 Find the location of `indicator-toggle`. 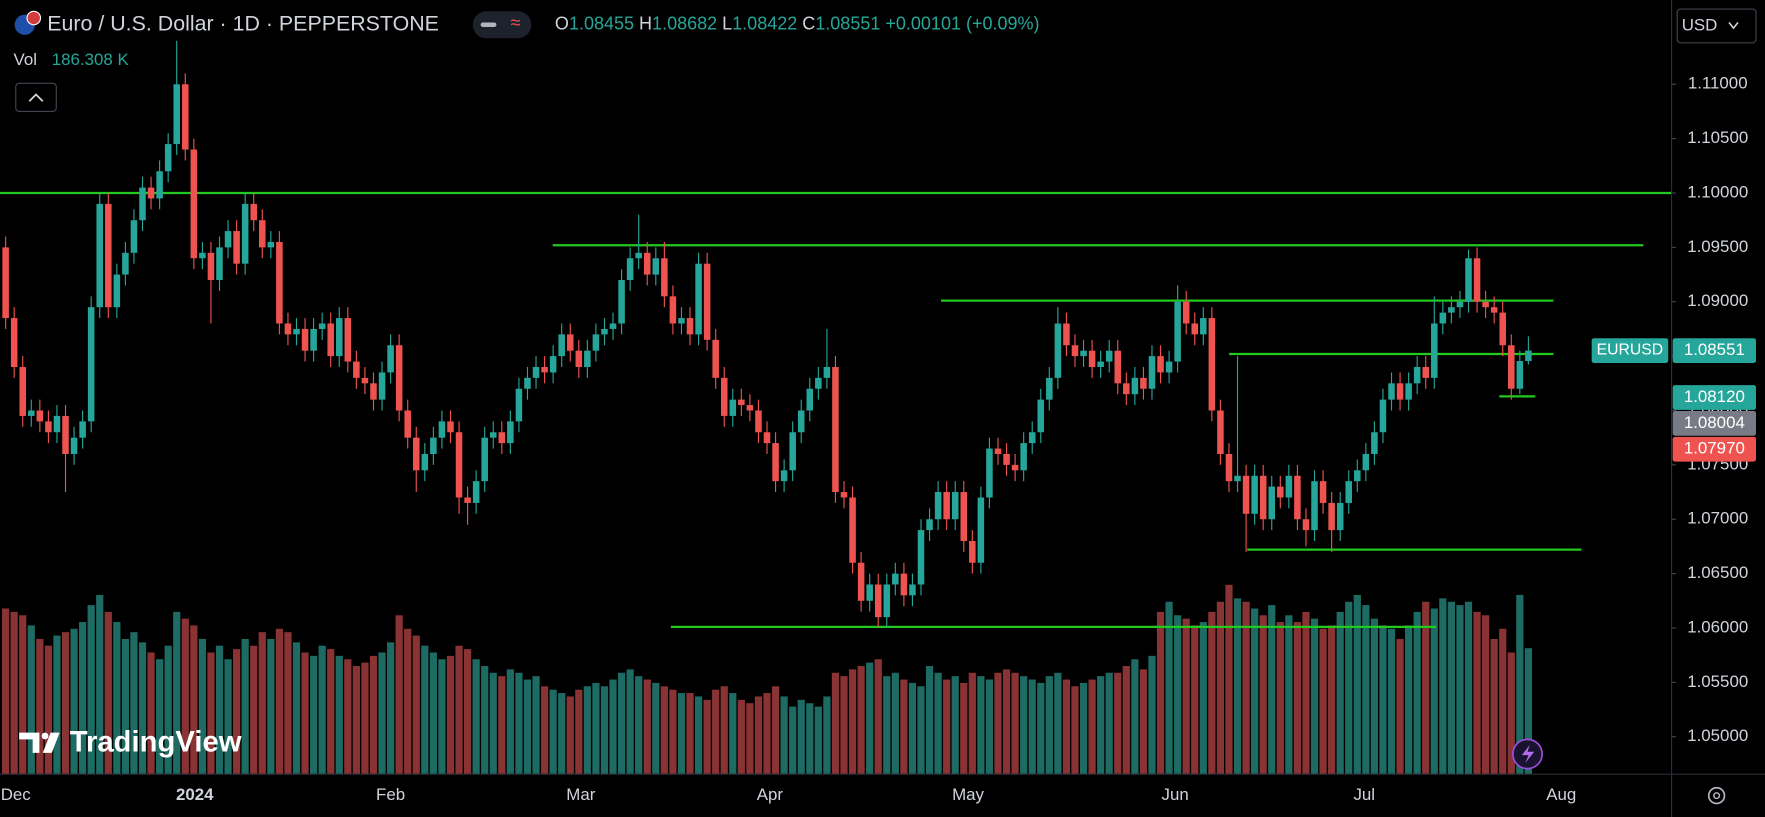

indicator-toggle is located at coordinates (502, 25).